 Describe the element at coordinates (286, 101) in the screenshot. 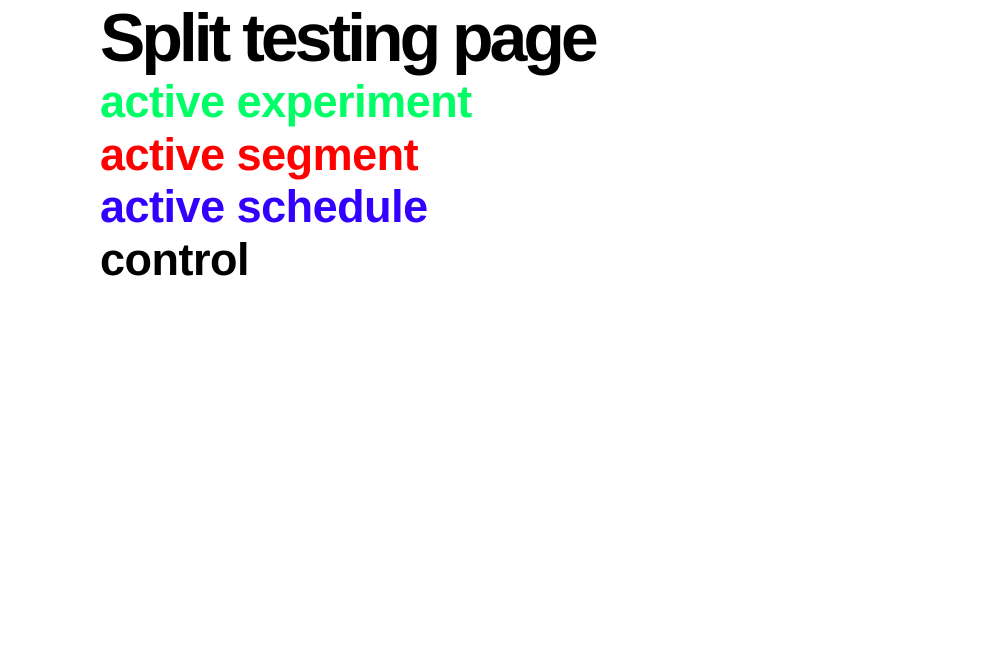

I see `variant-active-experiment: active experiment` at that location.